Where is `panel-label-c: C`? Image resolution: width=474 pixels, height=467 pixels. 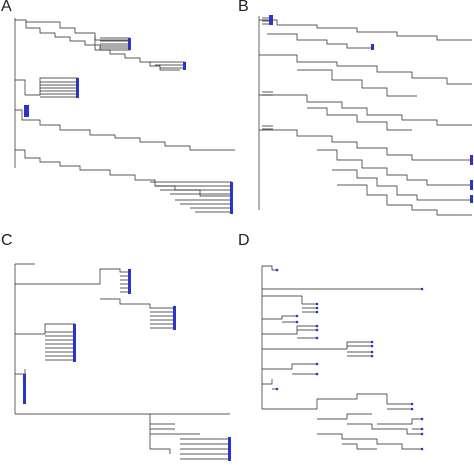 panel-label-c: C is located at coordinates (7, 241).